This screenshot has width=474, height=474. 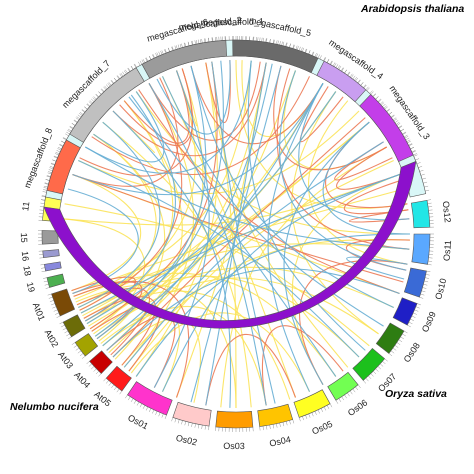 I want to click on segment-label-Os05: Os05, so click(x=322, y=428).